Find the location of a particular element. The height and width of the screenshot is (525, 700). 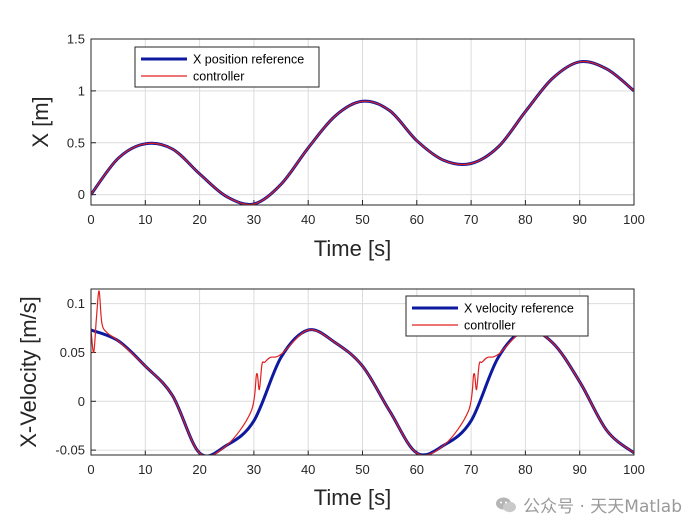

y-axis-label: X [m] is located at coordinates (40, 121).